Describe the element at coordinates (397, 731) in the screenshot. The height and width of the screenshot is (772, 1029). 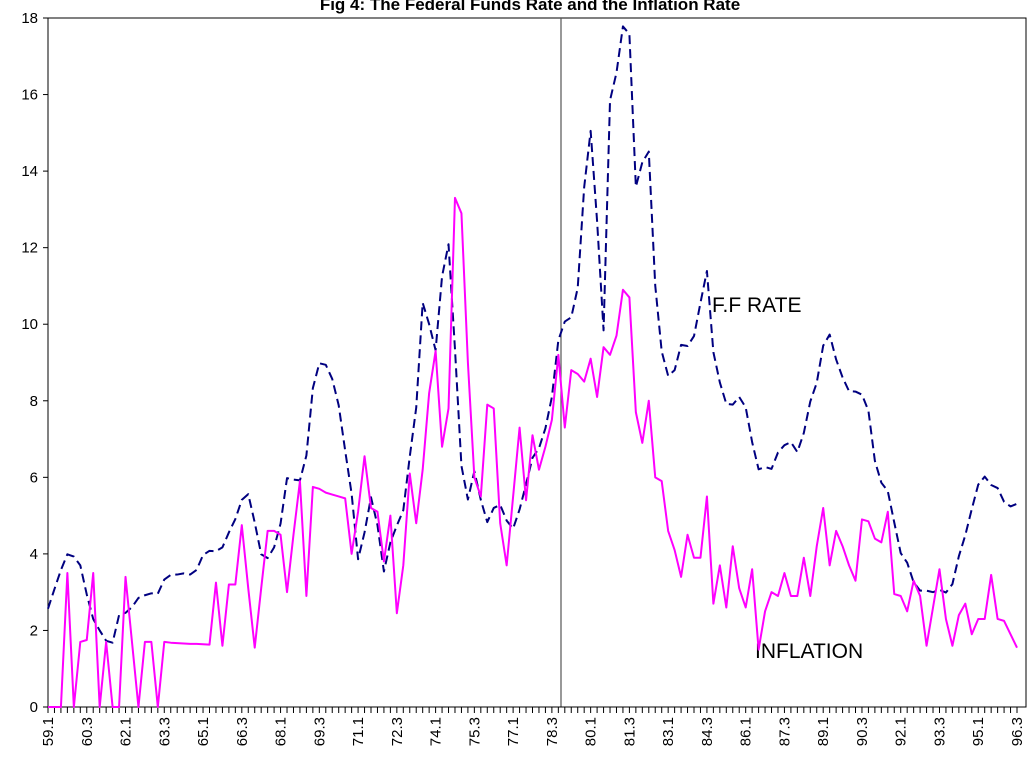
I see `x-tick-label: 72.3` at that location.